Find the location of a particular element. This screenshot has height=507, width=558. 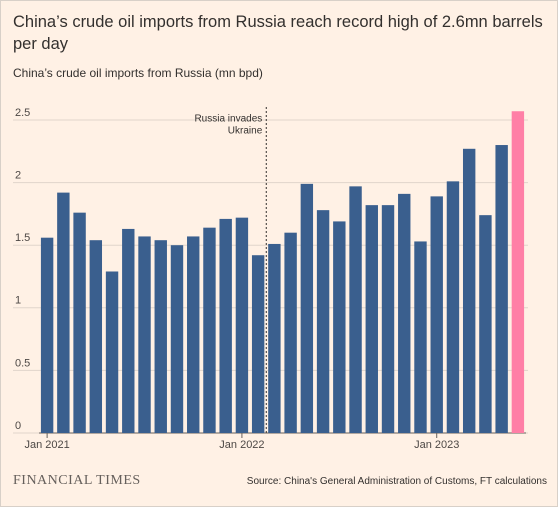

x-tick-label: Jan 2023 is located at coordinates (436, 445).